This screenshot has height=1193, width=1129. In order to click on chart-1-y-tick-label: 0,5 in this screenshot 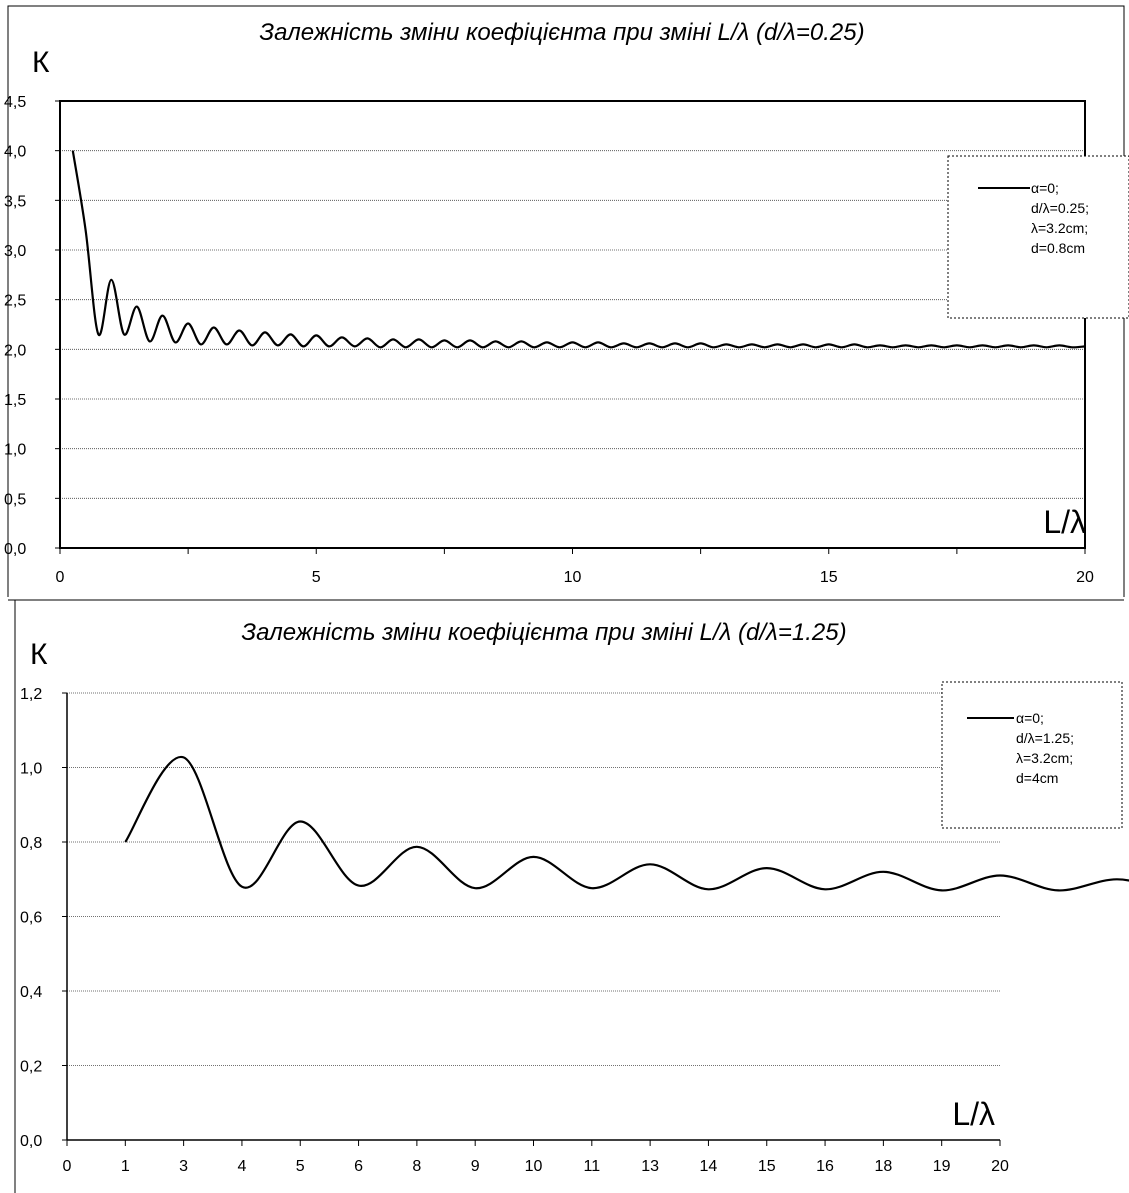, I will do `click(15, 499)`.